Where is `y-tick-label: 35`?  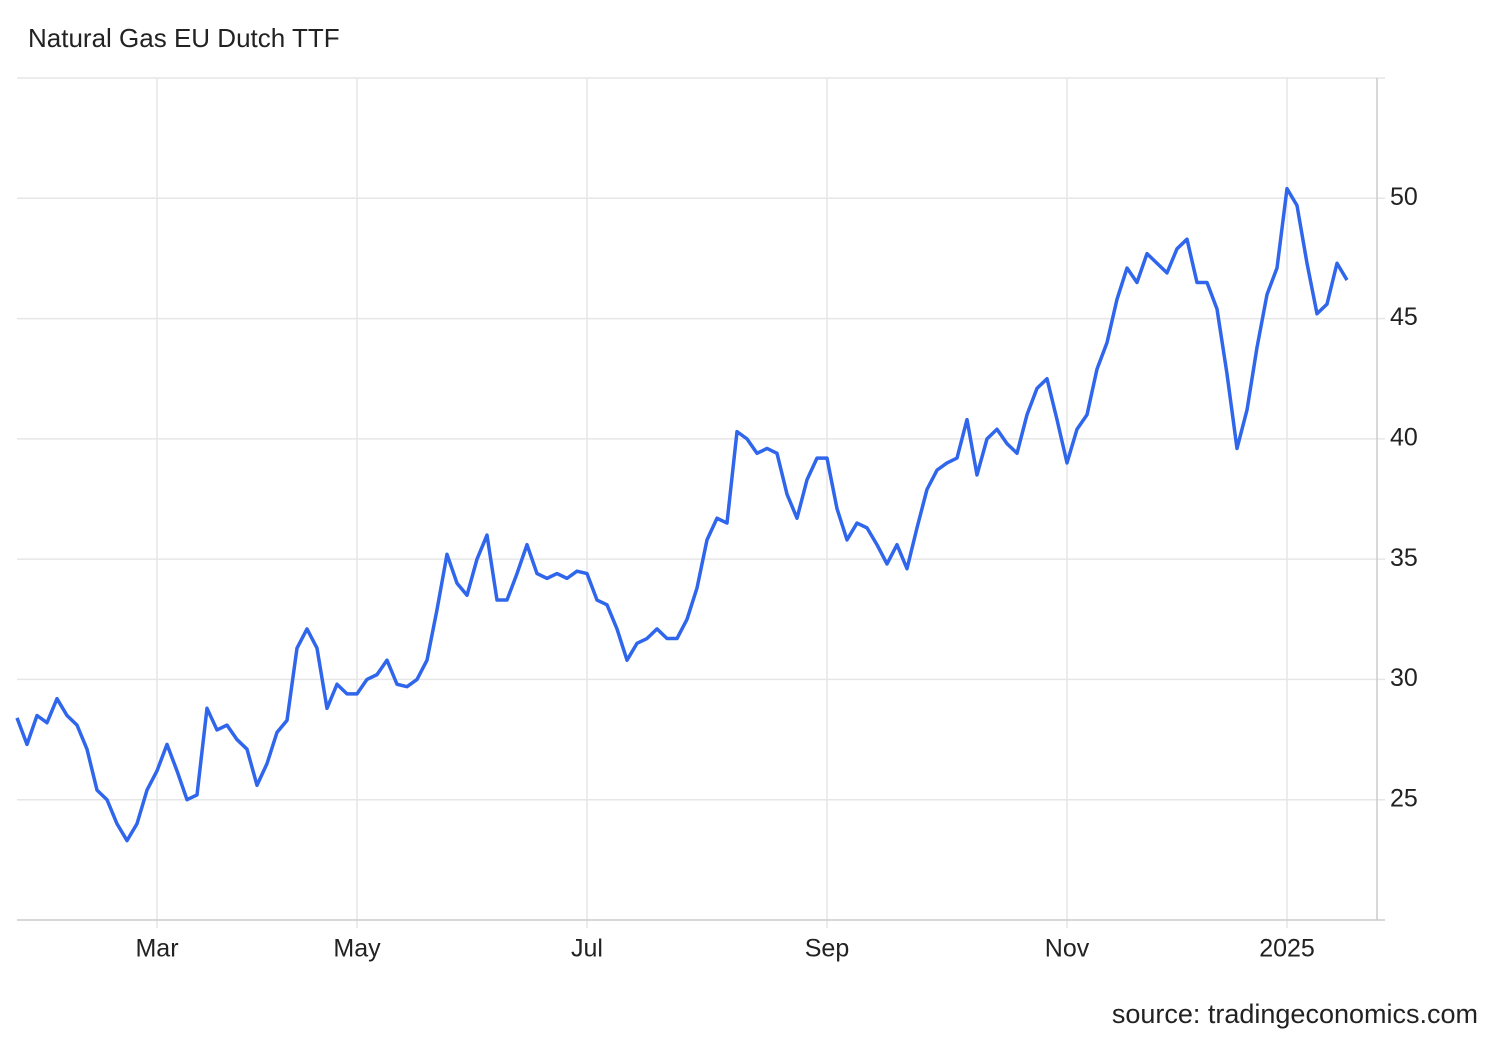
y-tick-label: 35 is located at coordinates (1404, 558).